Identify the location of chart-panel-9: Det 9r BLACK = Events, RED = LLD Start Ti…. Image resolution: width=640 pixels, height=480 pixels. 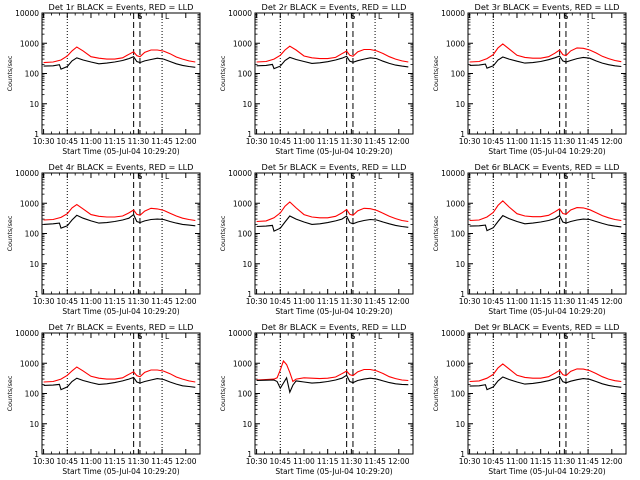
(529, 399).